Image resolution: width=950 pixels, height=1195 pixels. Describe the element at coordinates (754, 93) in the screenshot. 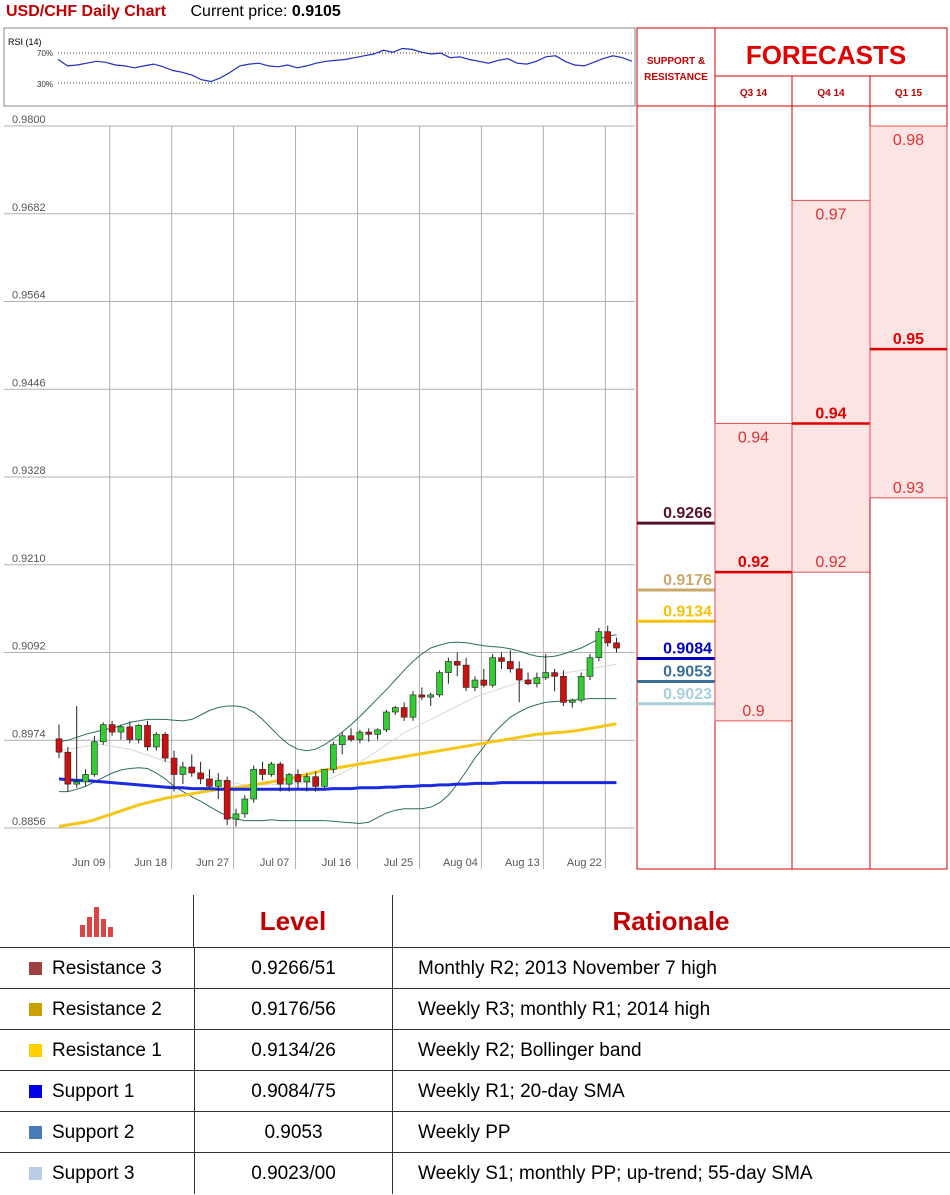

I see `forecast-column-label: Q3 14` at that location.